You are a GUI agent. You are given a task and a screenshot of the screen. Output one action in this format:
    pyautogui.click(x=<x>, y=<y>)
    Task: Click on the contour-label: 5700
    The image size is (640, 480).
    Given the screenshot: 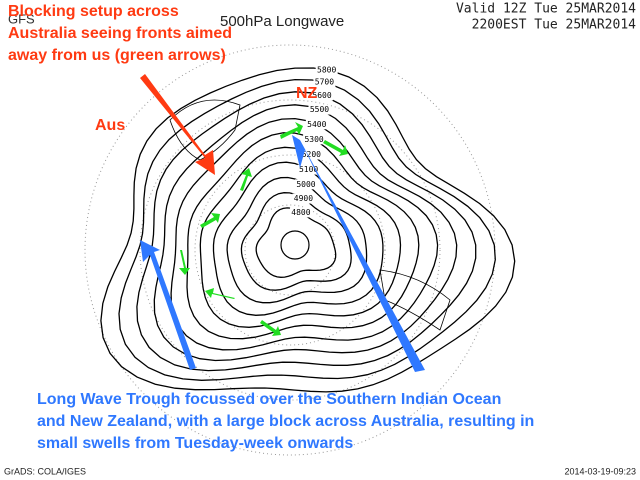 What is the action you would take?
    pyautogui.click(x=324, y=82)
    